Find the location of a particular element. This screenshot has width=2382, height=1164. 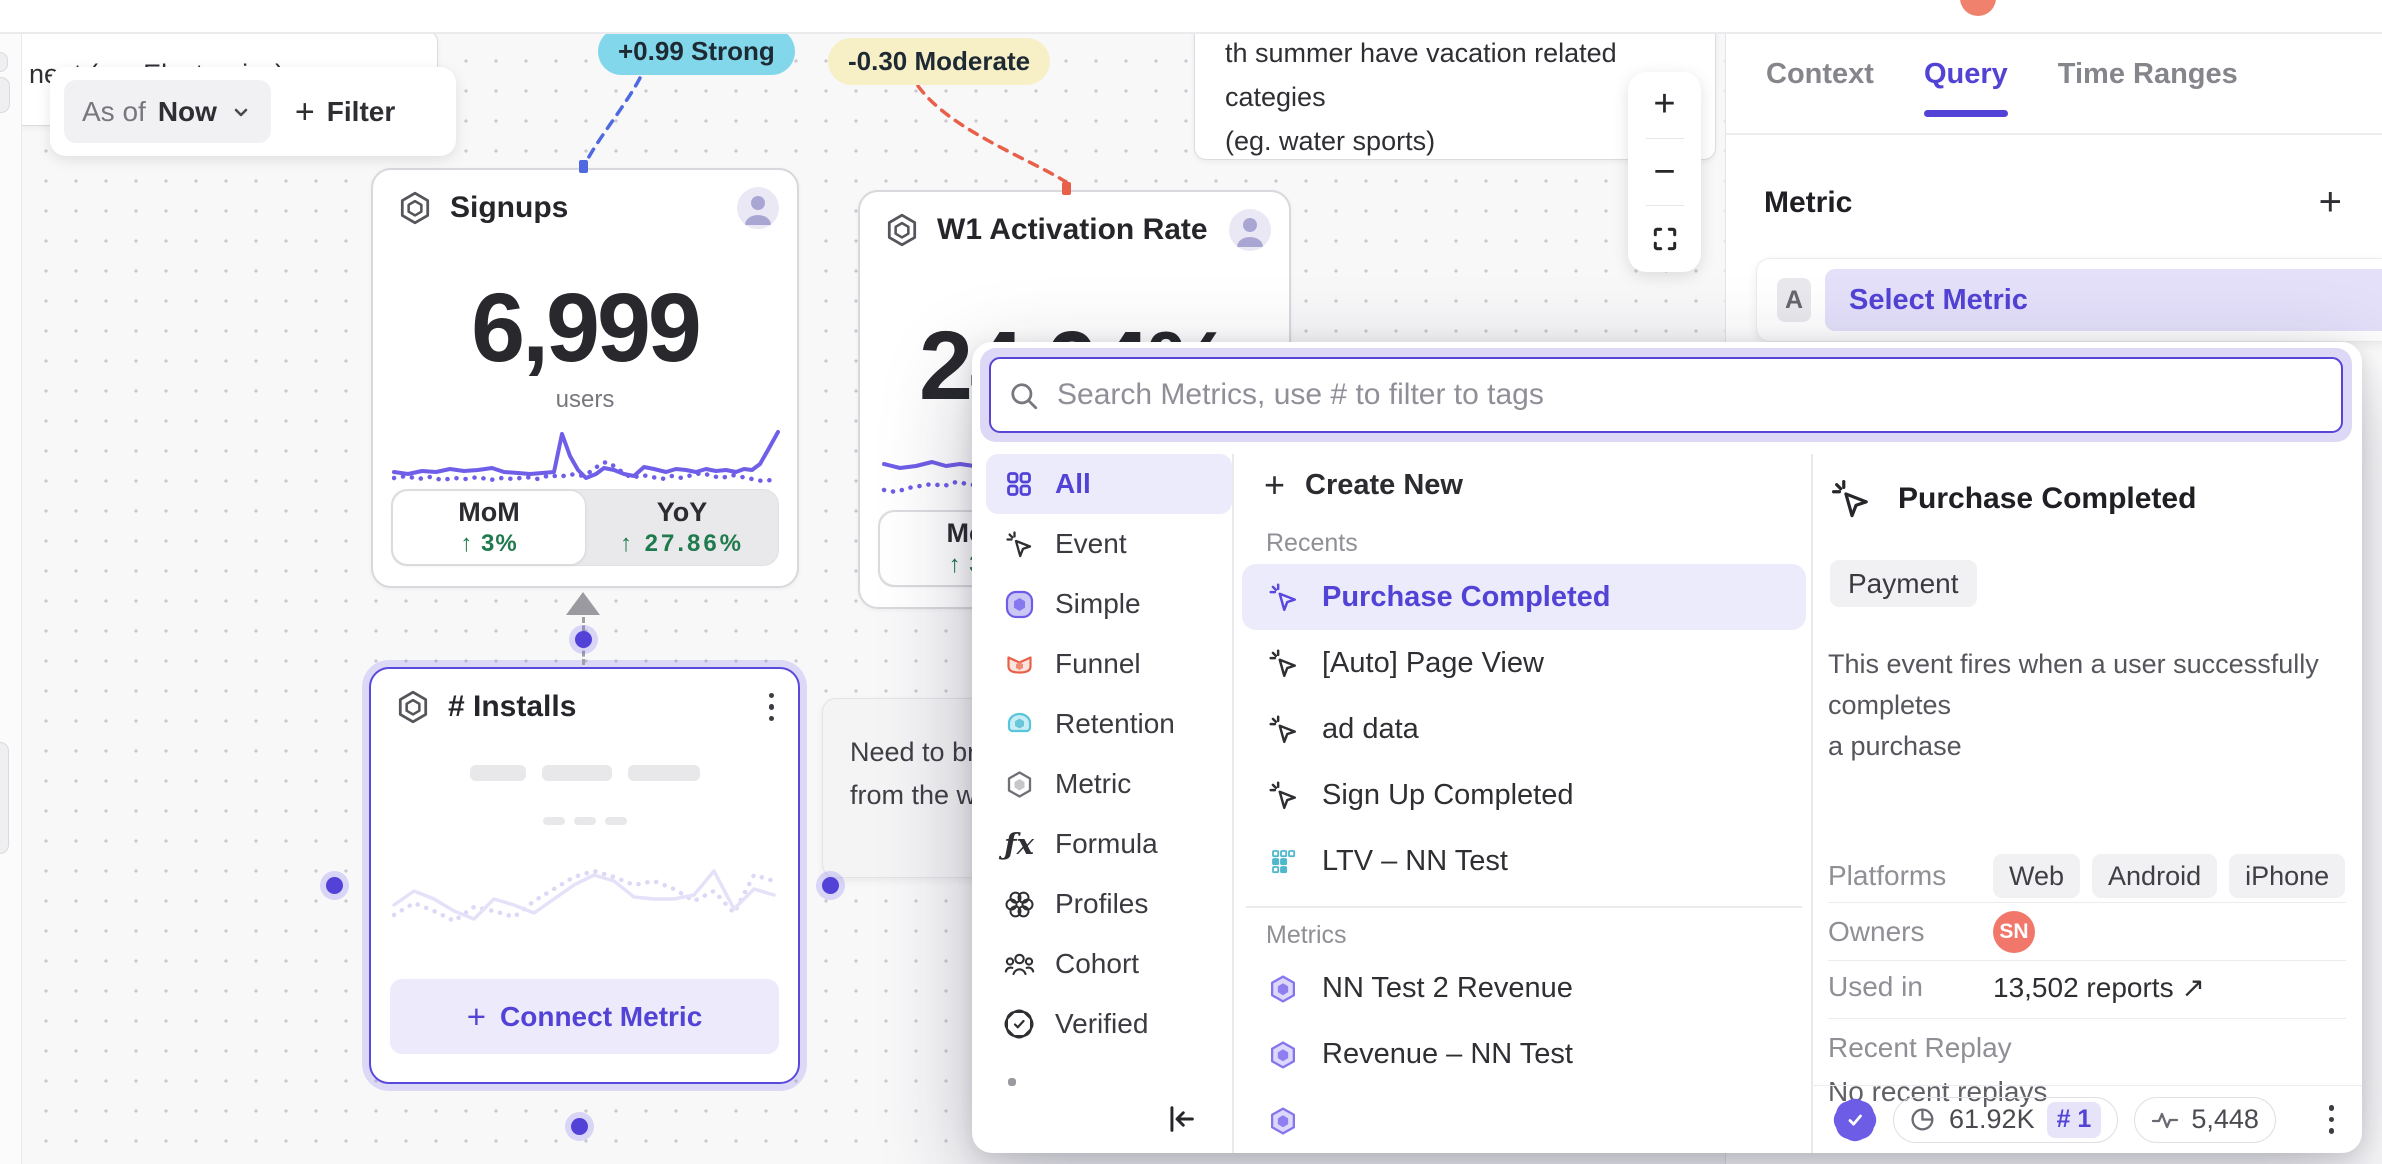

used-in-reports-link: 13,502 reports ↗ is located at coordinates (2099, 987).